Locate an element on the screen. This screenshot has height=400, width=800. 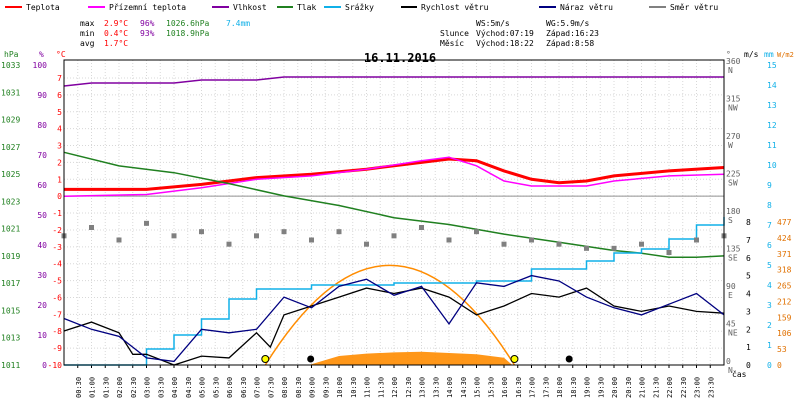
sun-rise: Východ:07:19 is located at coordinates (505, 33).